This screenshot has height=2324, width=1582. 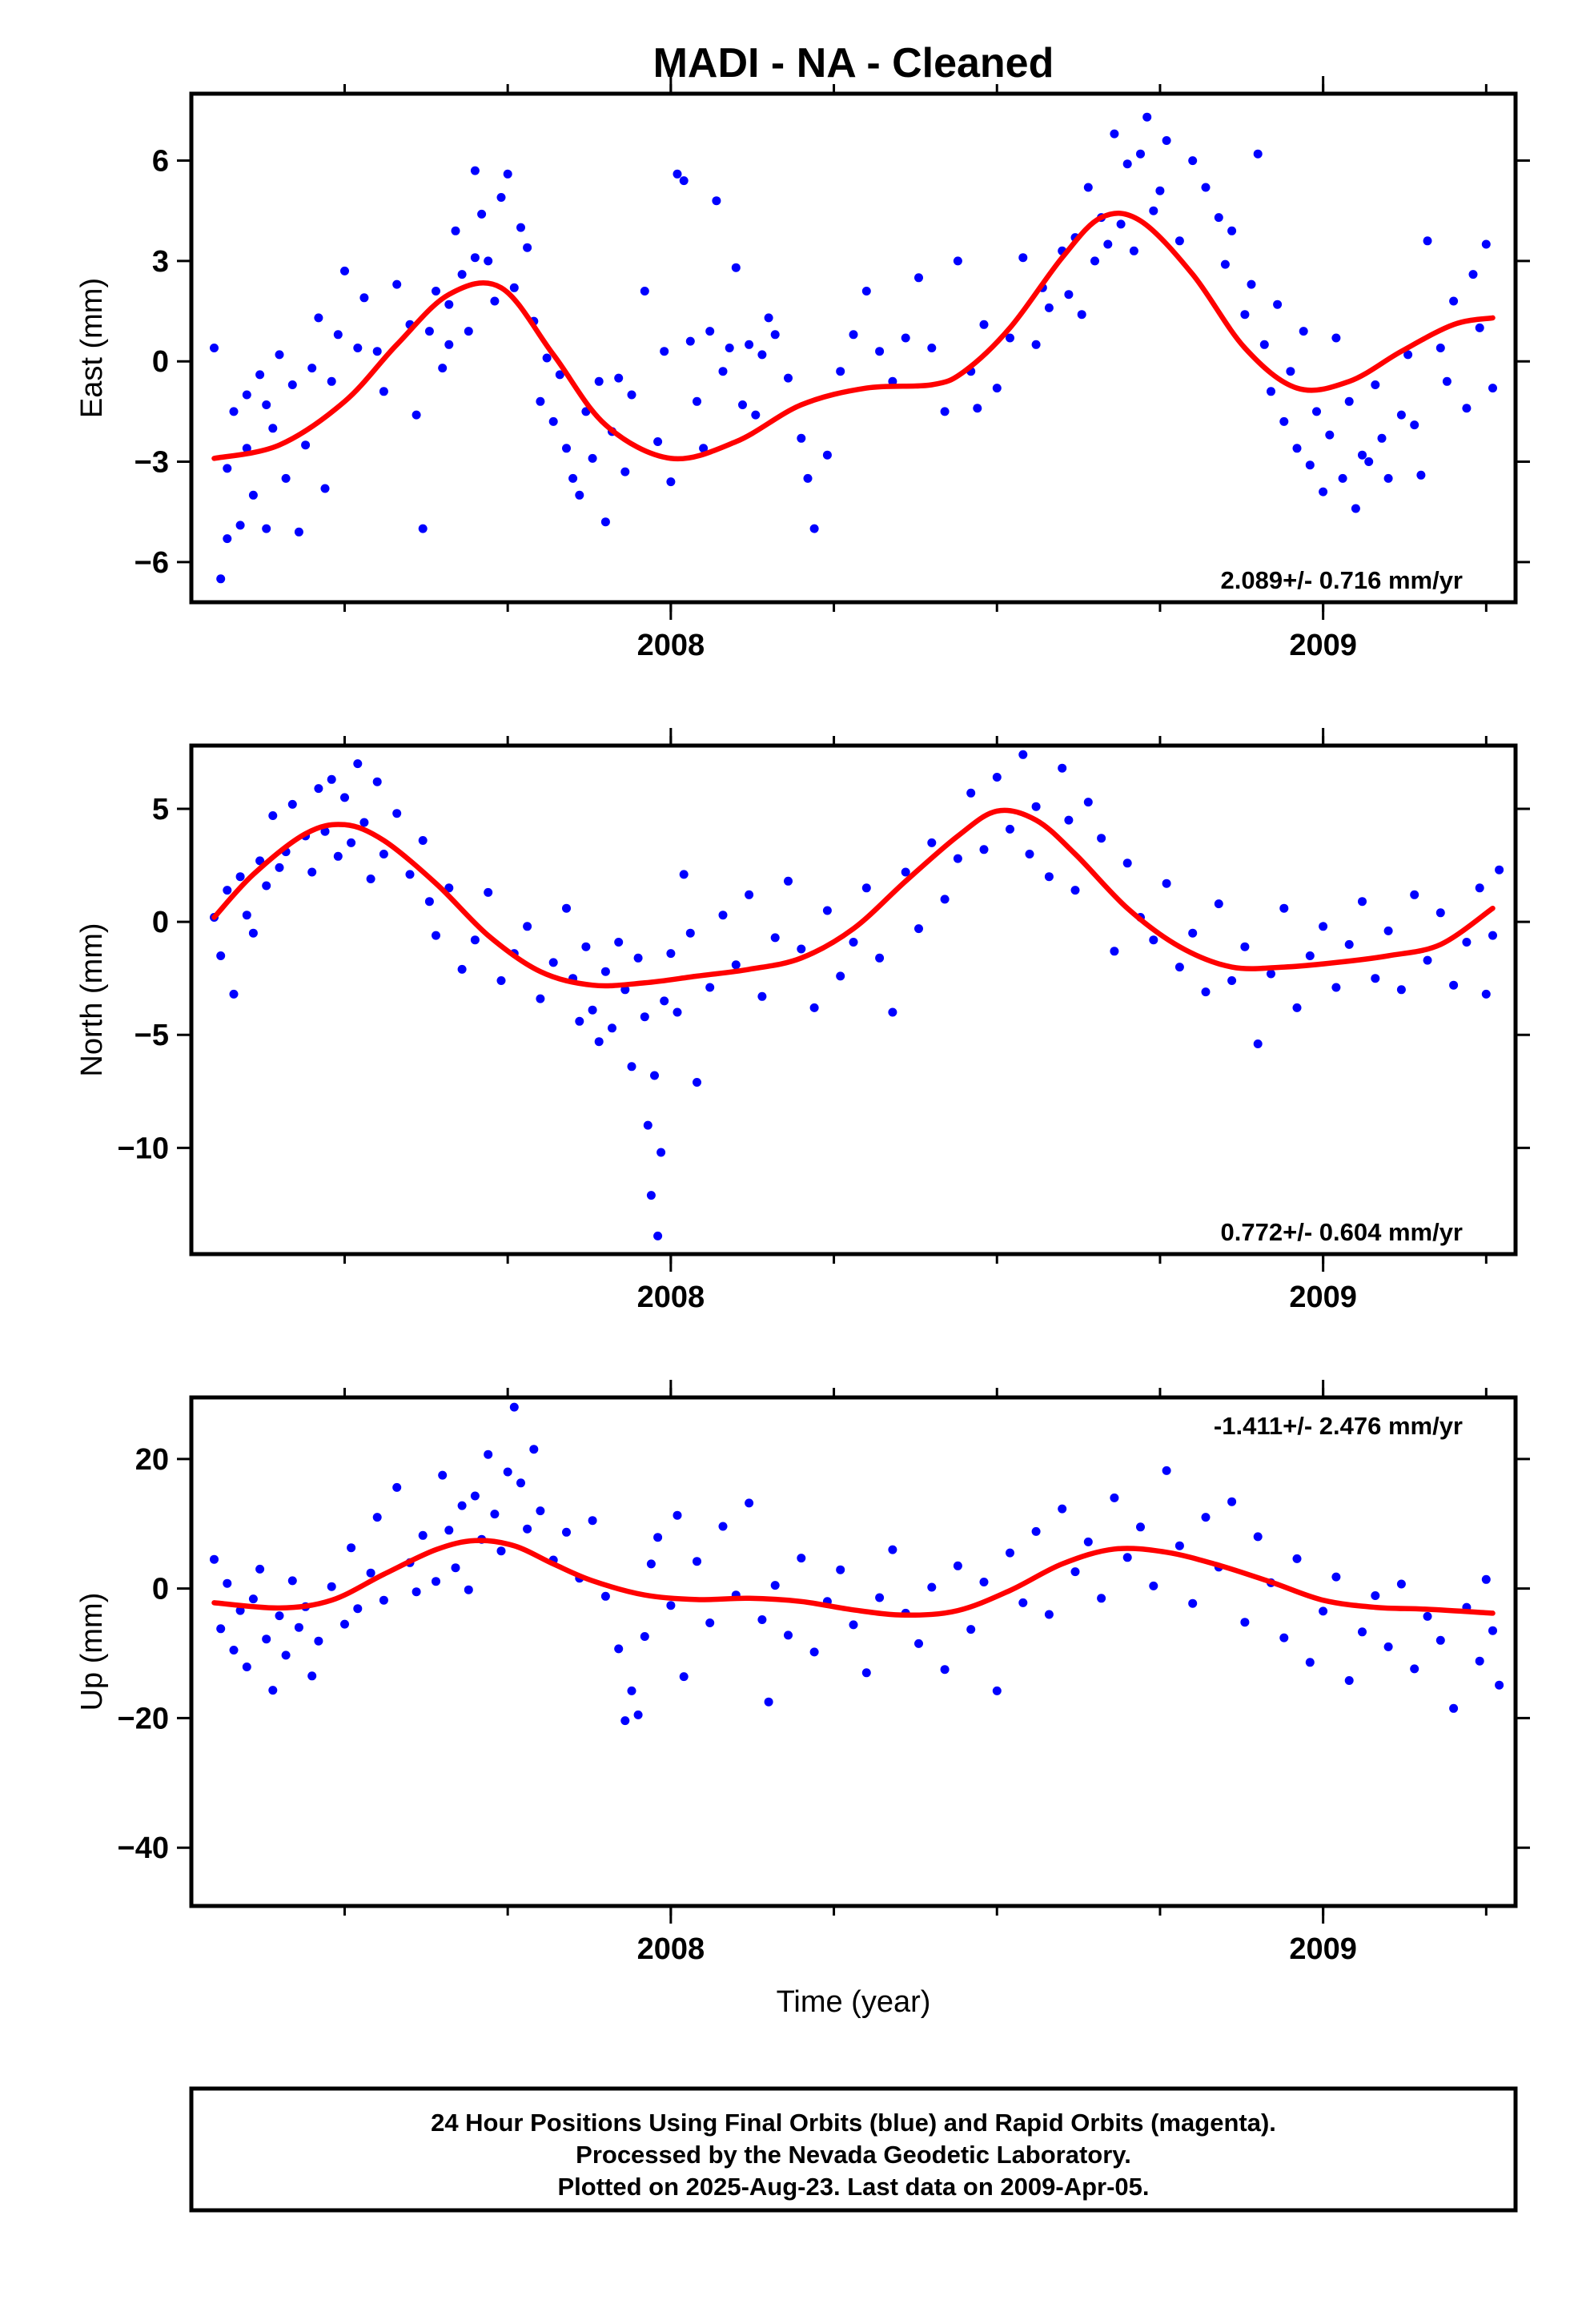 What do you see at coordinates (1323, 1297) in the screenshot?
I see `north-x-tick-label: 2009` at bounding box center [1323, 1297].